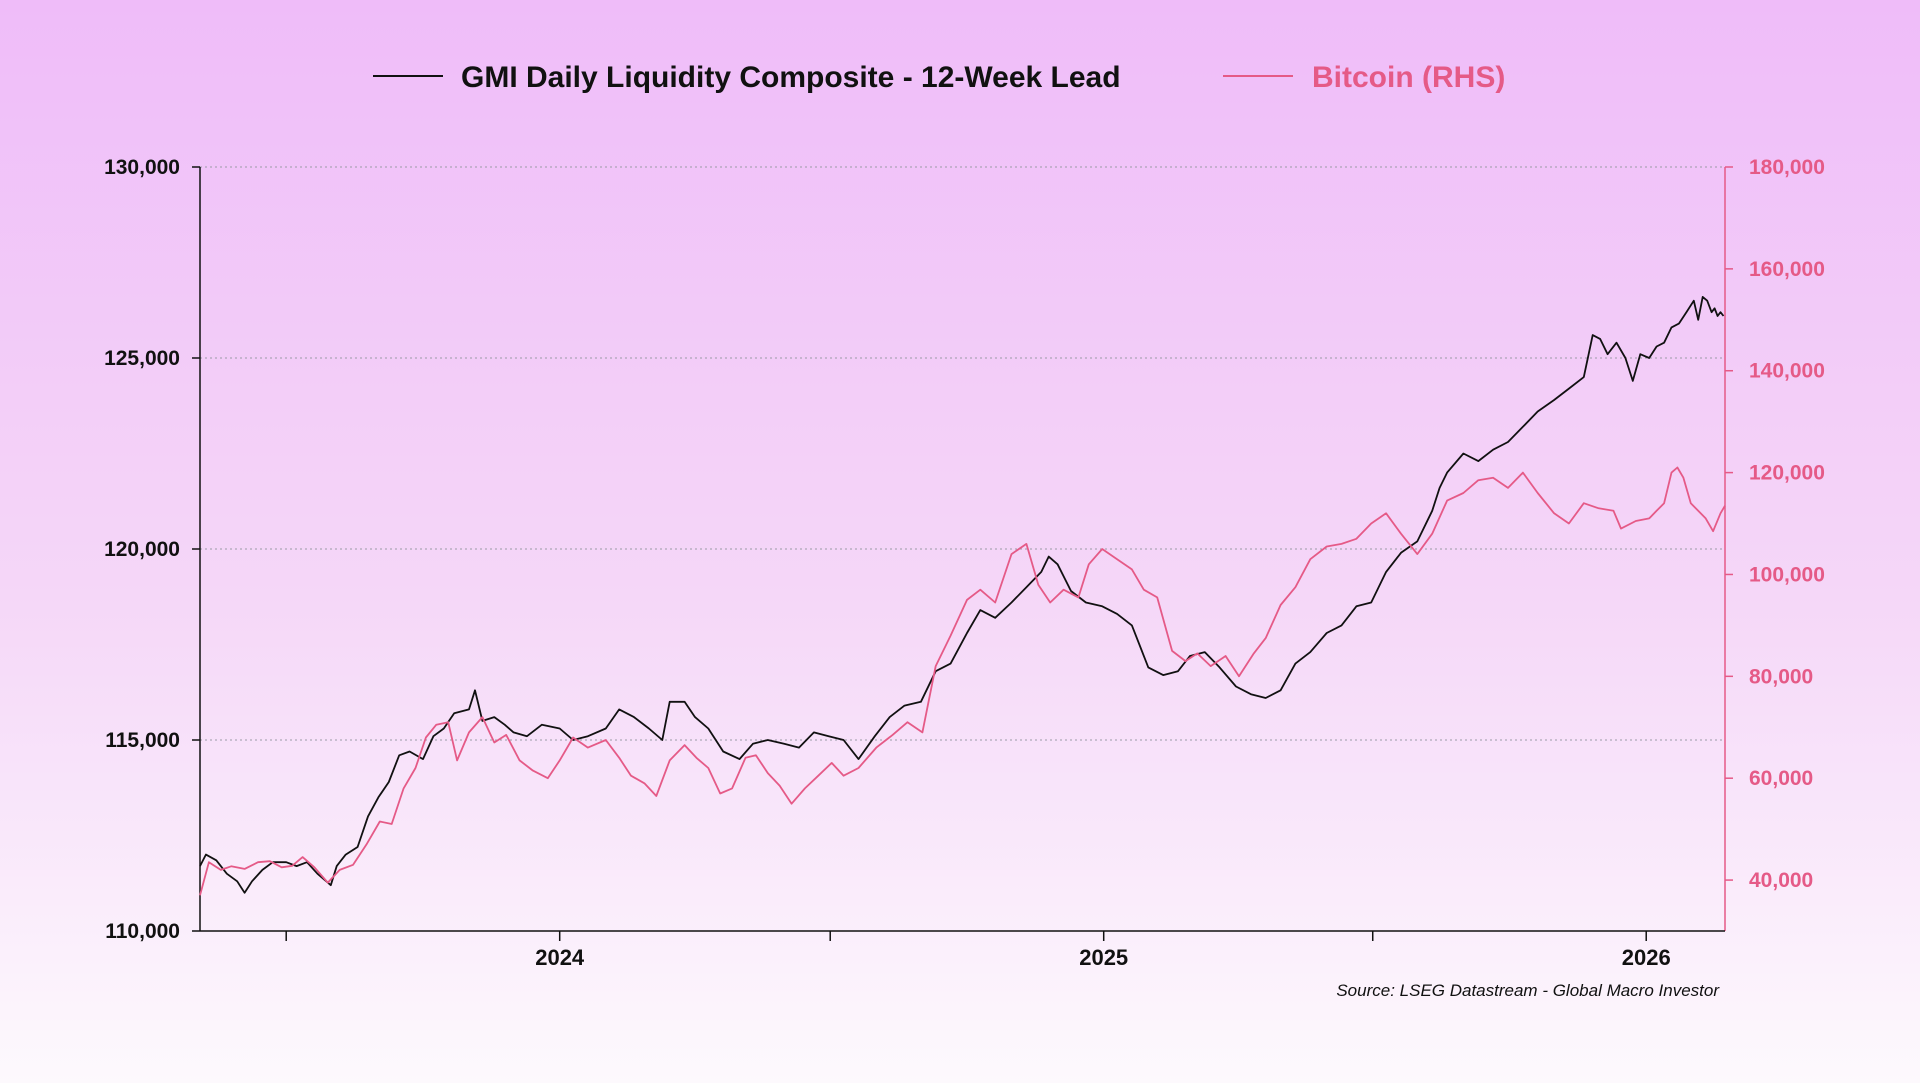  What do you see at coordinates (560, 957) in the screenshot?
I see `x-tick-label: 2024` at bounding box center [560, 957].